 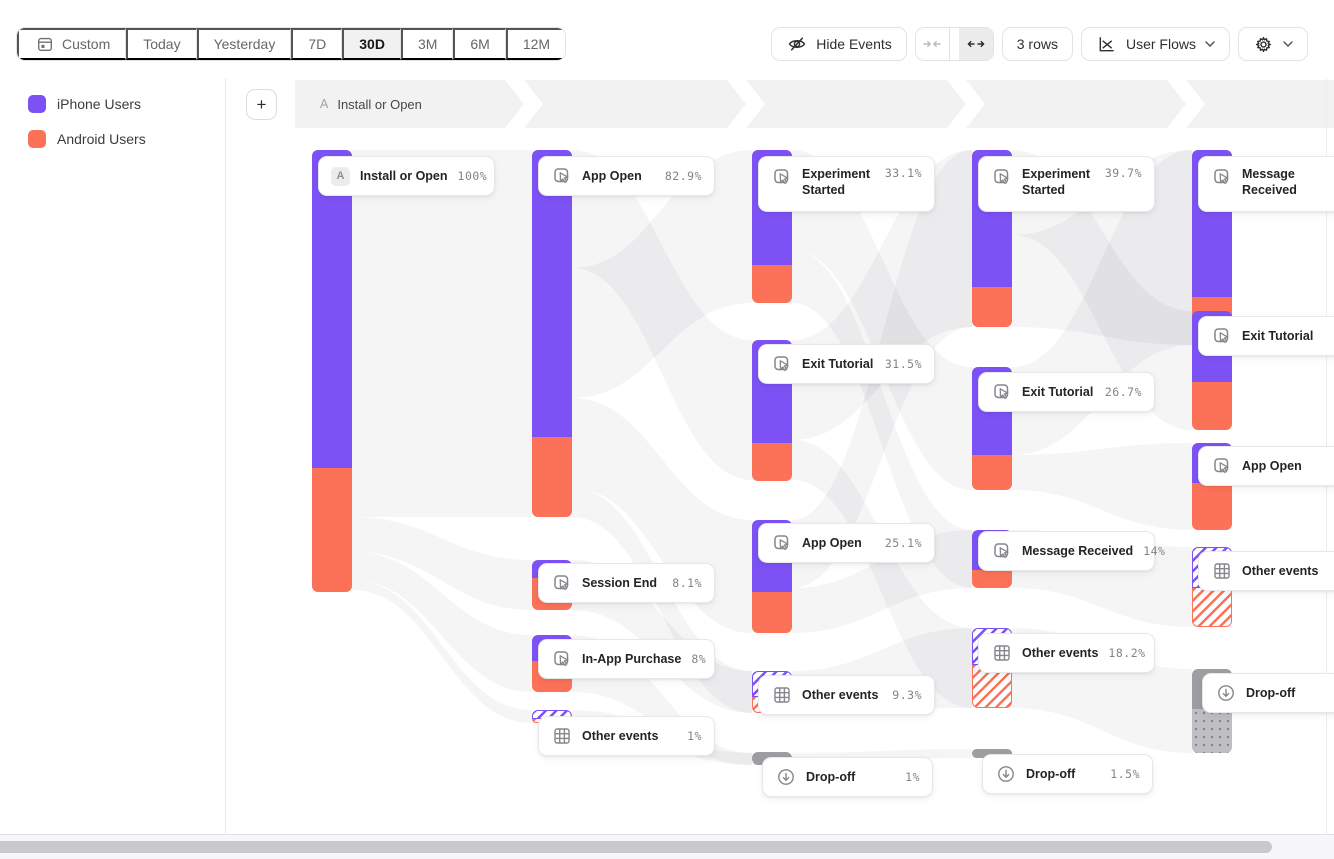 I want to click on date-range-6m: 6M, so click(x=479, y=44).